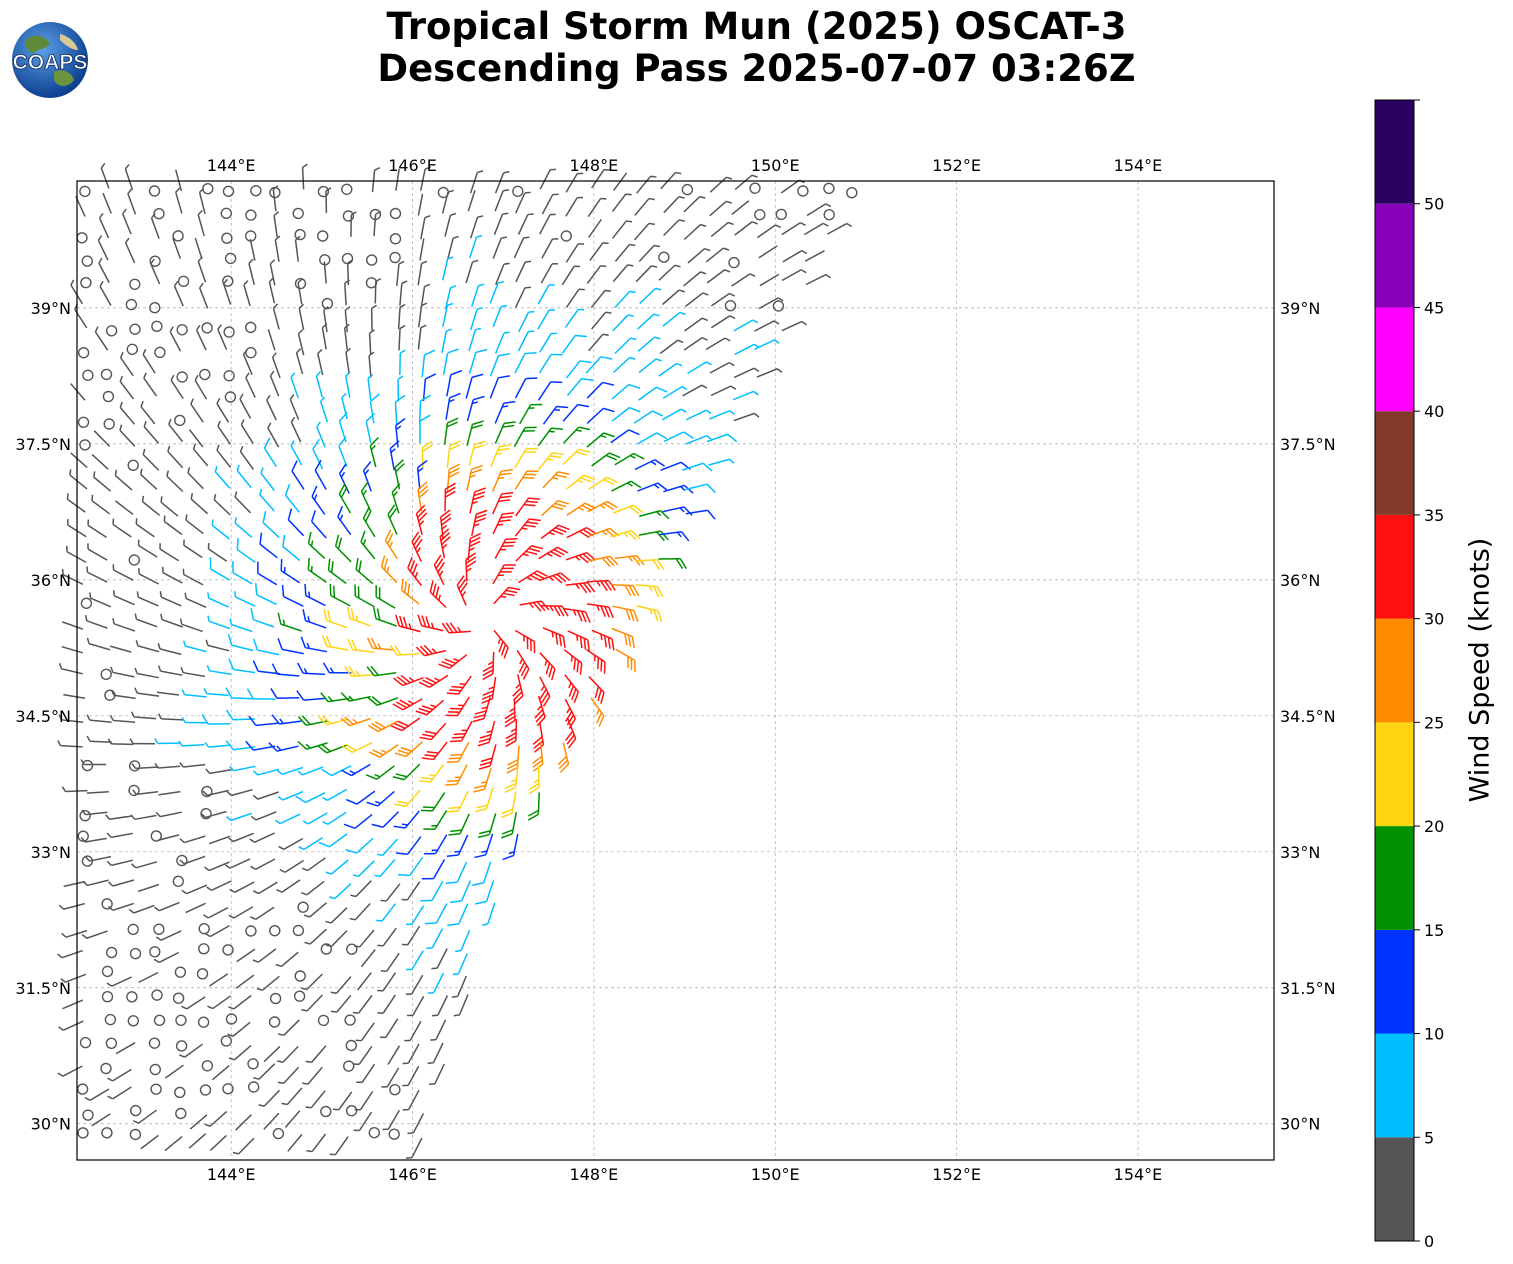 The width and height of the screenshot is (1513, 1264). I want to click on lat-tick-label-right: 30°N, so click(1300, 1124).